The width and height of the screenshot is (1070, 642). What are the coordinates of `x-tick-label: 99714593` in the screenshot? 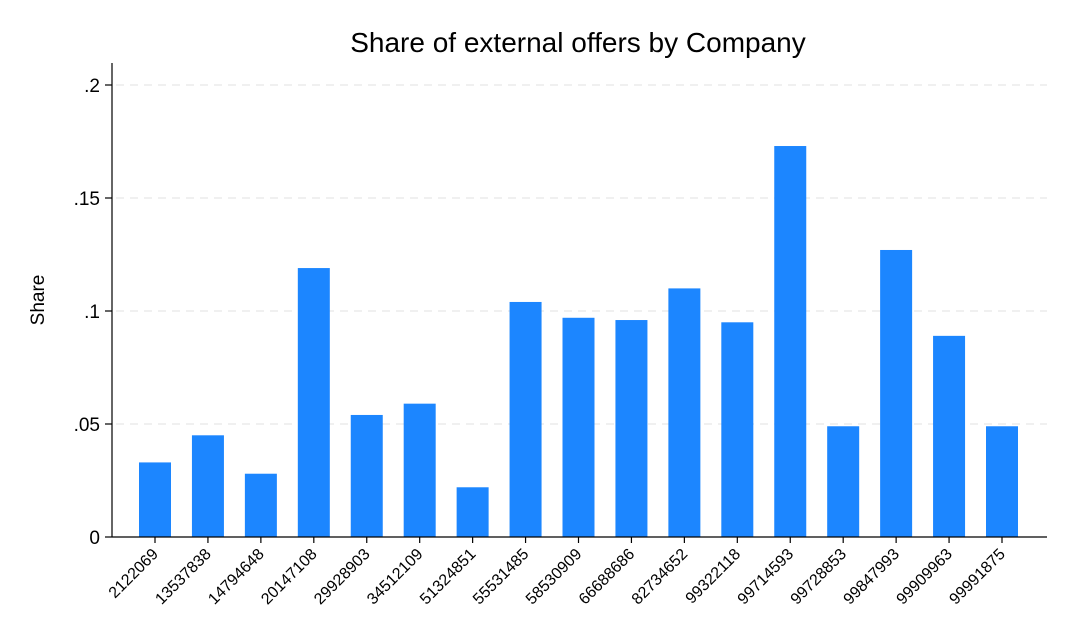 It's located at (766, 577).